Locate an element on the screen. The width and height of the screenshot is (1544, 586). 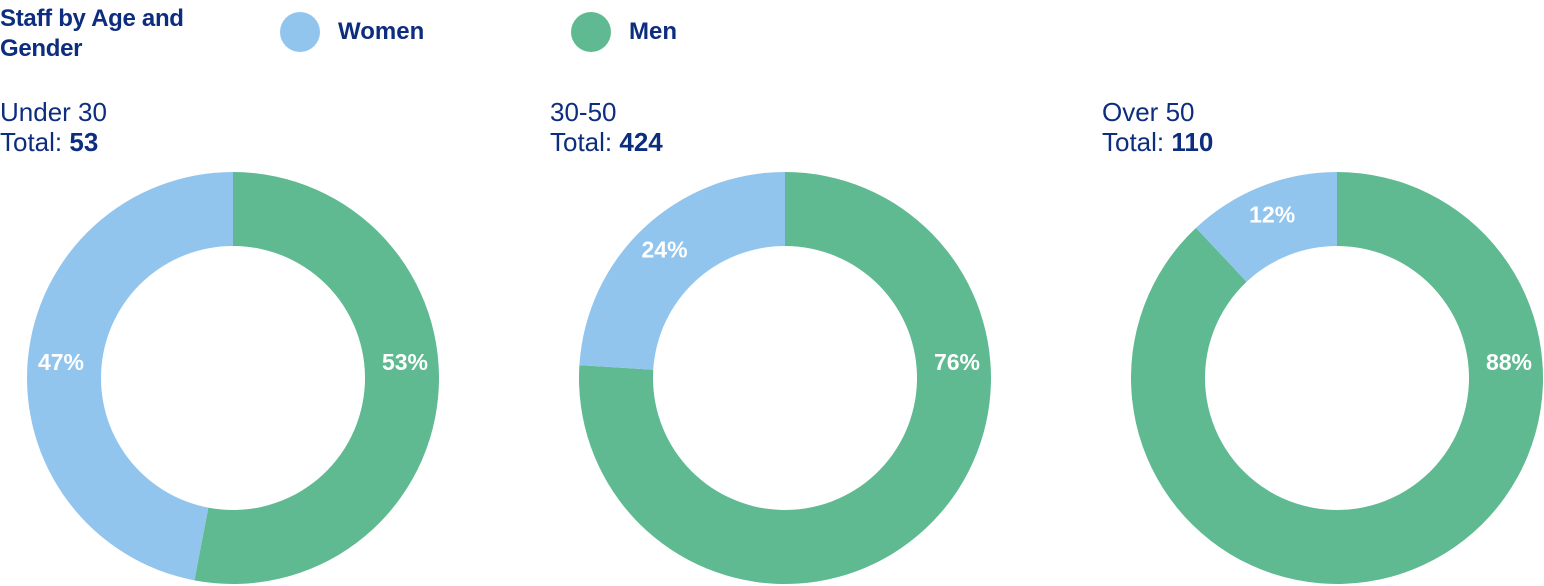
group-label-under-30: Under 30 Total: 53 is located at coordinates (53, 127).